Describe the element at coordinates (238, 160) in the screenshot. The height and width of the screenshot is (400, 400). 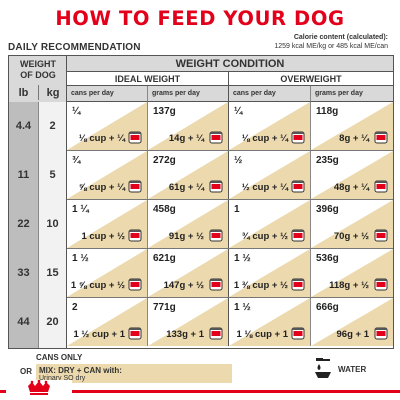
I see `cans-only-value: ½` at that location.